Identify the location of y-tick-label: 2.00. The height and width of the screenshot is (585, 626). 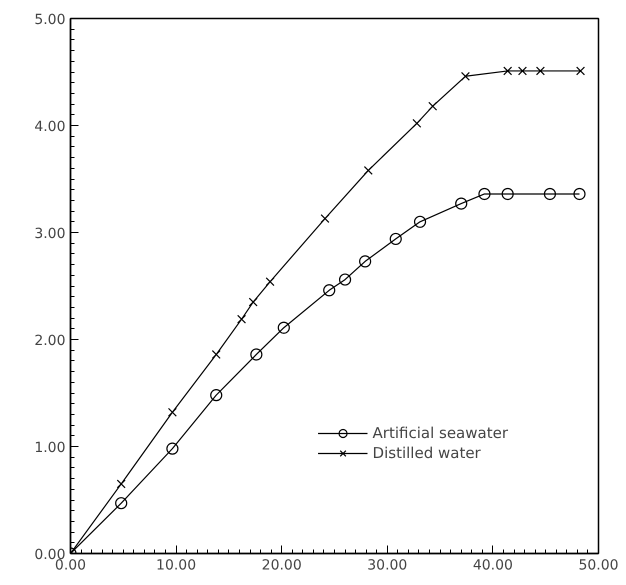
(50, 341).